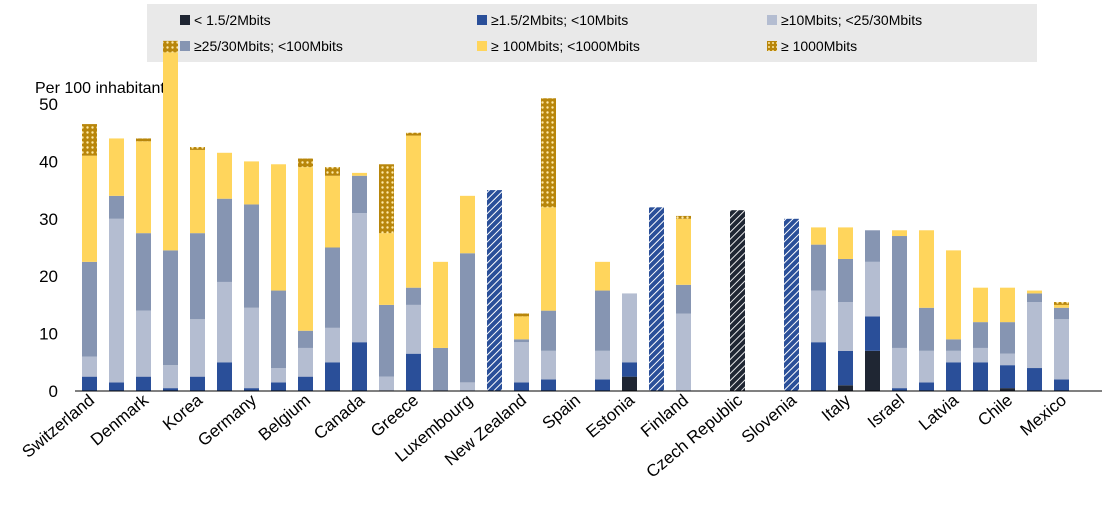  What do you see at coordinates (232, 20) in the screenshot?
I see `legend-label: < 1.5/2Mbits` at bounding box center [232, 20].